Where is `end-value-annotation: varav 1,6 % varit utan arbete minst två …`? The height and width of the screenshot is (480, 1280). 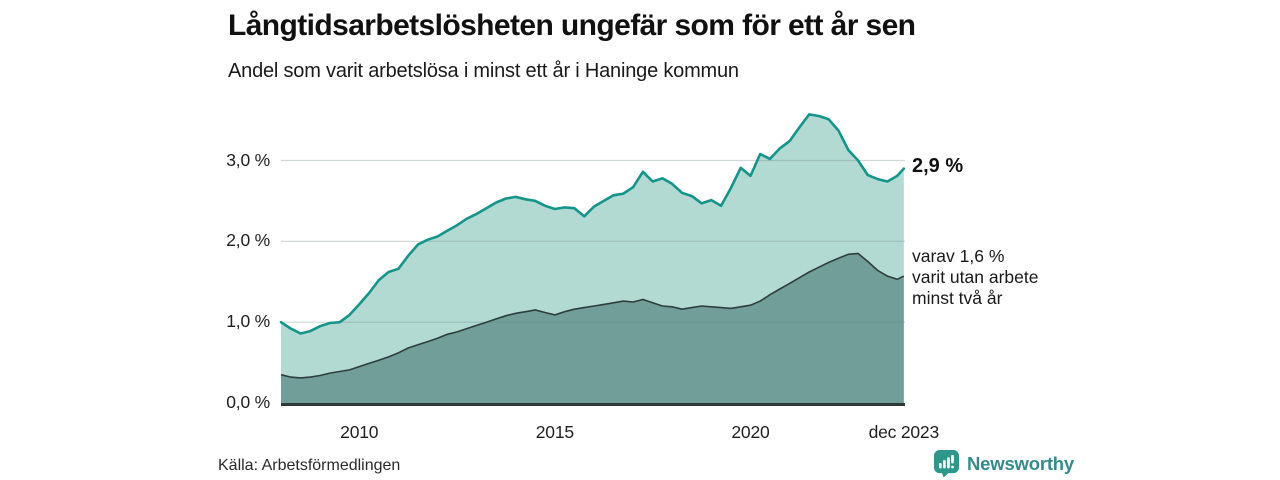
end-value-annotation: varav 1,6 % varit utan arbete minst två … is located at coordinates (975, 277).